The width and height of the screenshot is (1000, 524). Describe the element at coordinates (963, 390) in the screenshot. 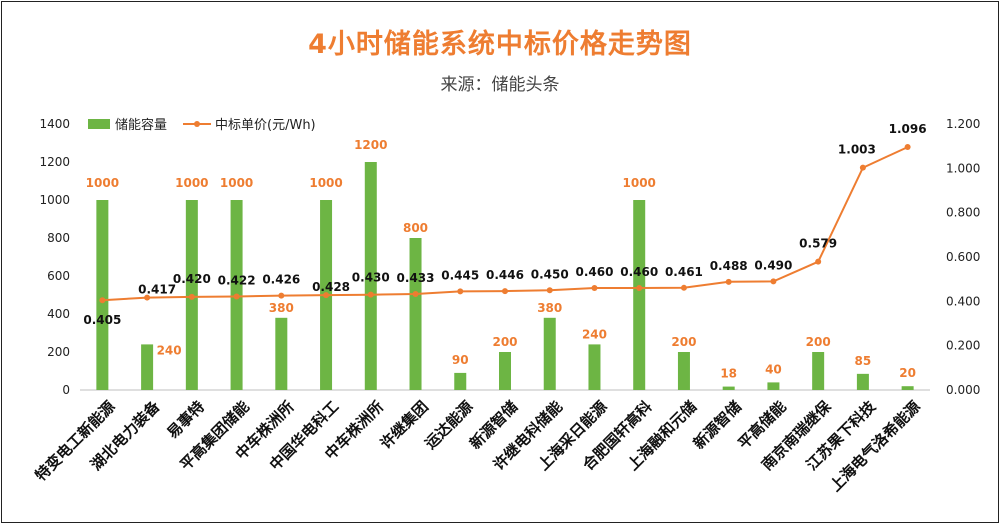

I see `y-right-tick-label: 0.000` at that location.